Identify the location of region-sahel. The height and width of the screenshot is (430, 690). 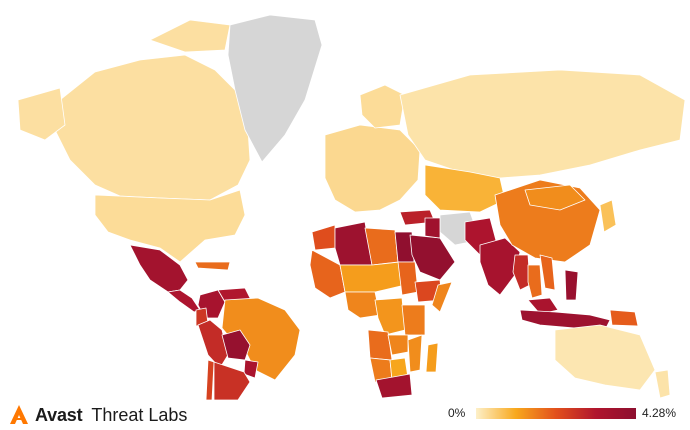
(372, 277).